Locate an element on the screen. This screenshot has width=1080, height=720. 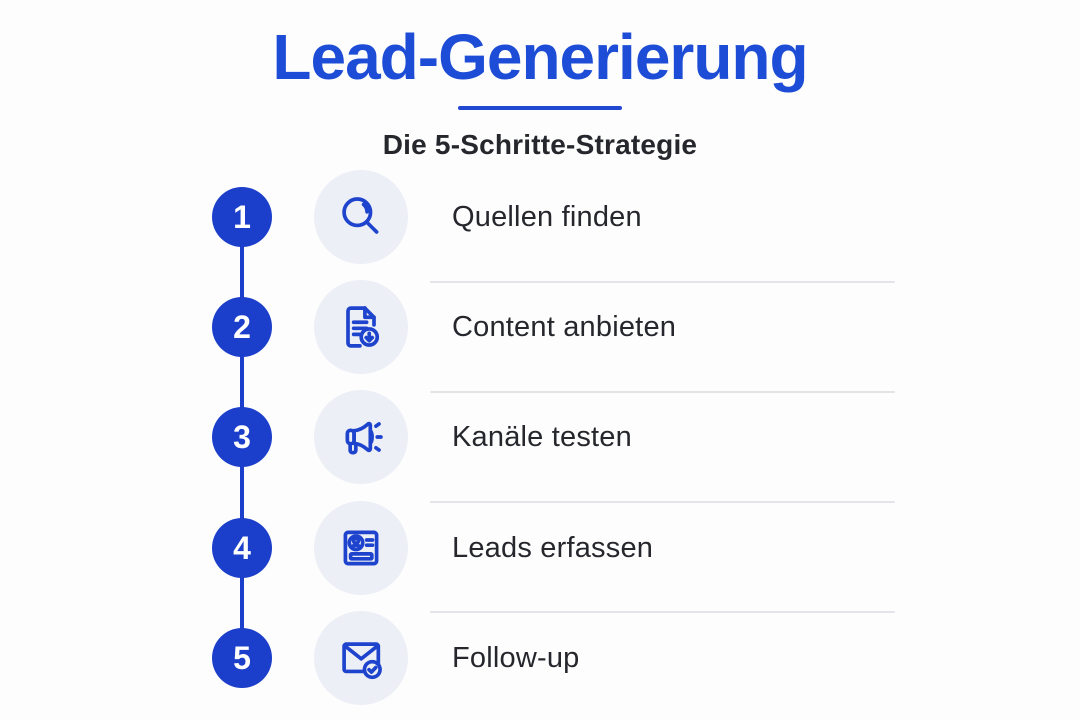
step-number-badge: 3 is located at coordinates (242, 437).